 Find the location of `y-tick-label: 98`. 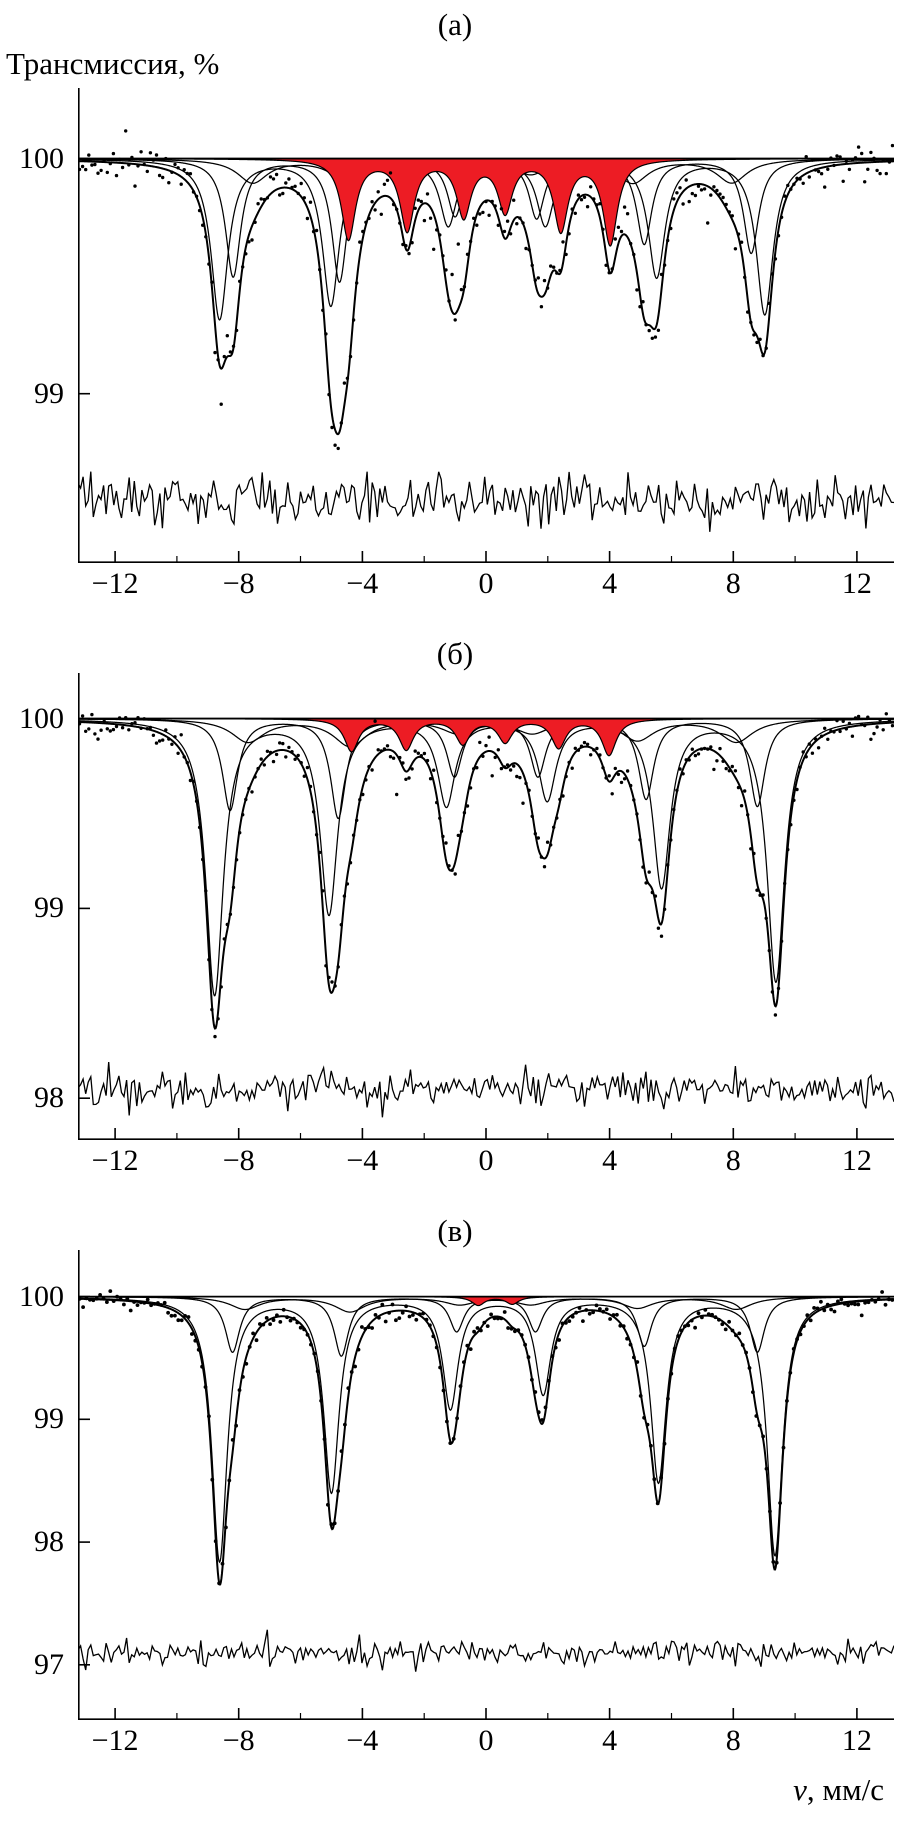

y-tick-label: 98 is located at coordinates (49, 1098).